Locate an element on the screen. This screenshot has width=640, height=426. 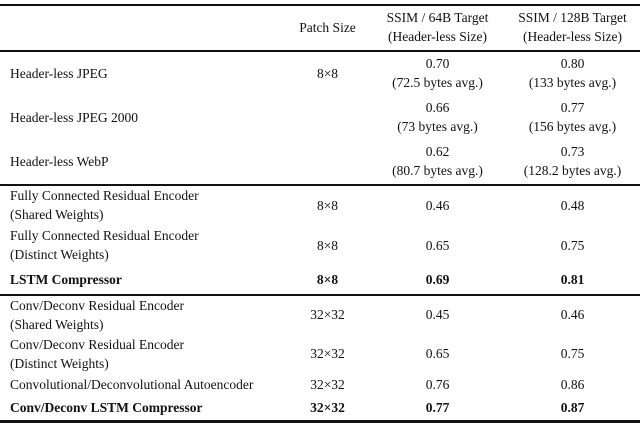
row-label-cell: Header-less WebP is located at coordinates (142, 162).